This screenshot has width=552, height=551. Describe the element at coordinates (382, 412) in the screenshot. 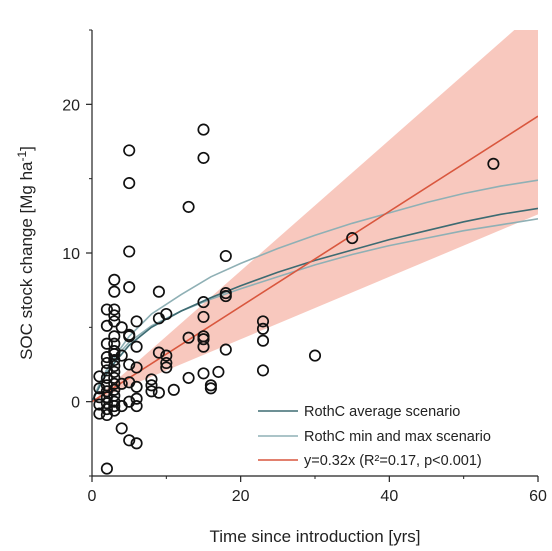

I see `legend-label-avg: RothC average scenario` at that location.